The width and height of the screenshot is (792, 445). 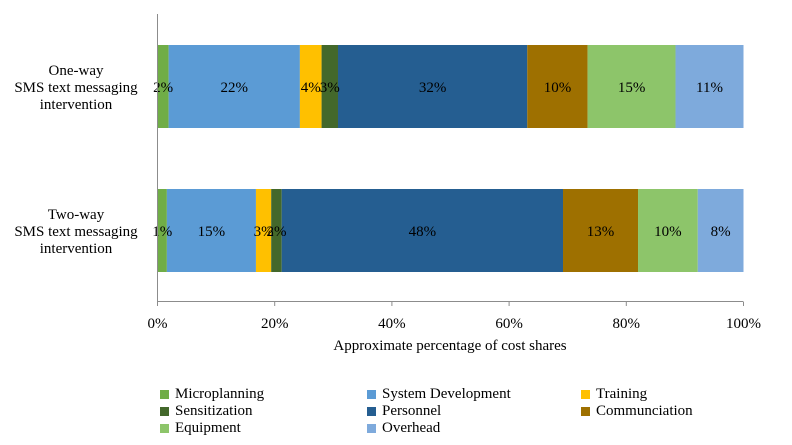 I want to click on x-tick-label: 0%, so click(x=158, y=324).